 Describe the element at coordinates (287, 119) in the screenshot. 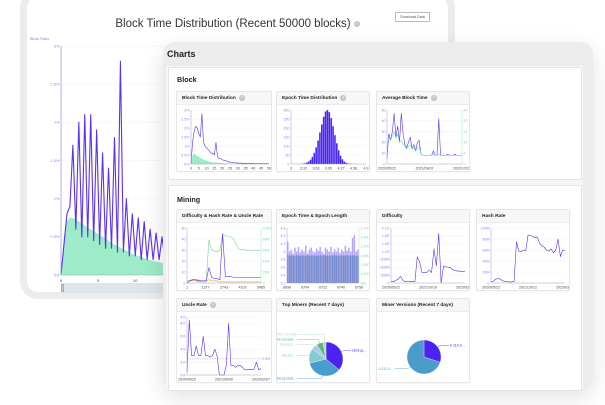

I see `y-tick-label: 250` at that location.